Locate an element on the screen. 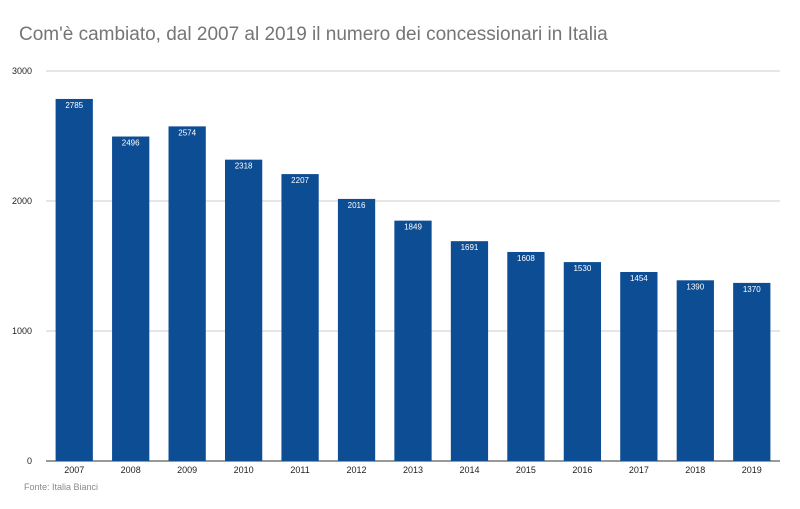 The width and height of the screenshot is (800, 509). x-tick-label: 2016 is located at coordinates (582, 470).